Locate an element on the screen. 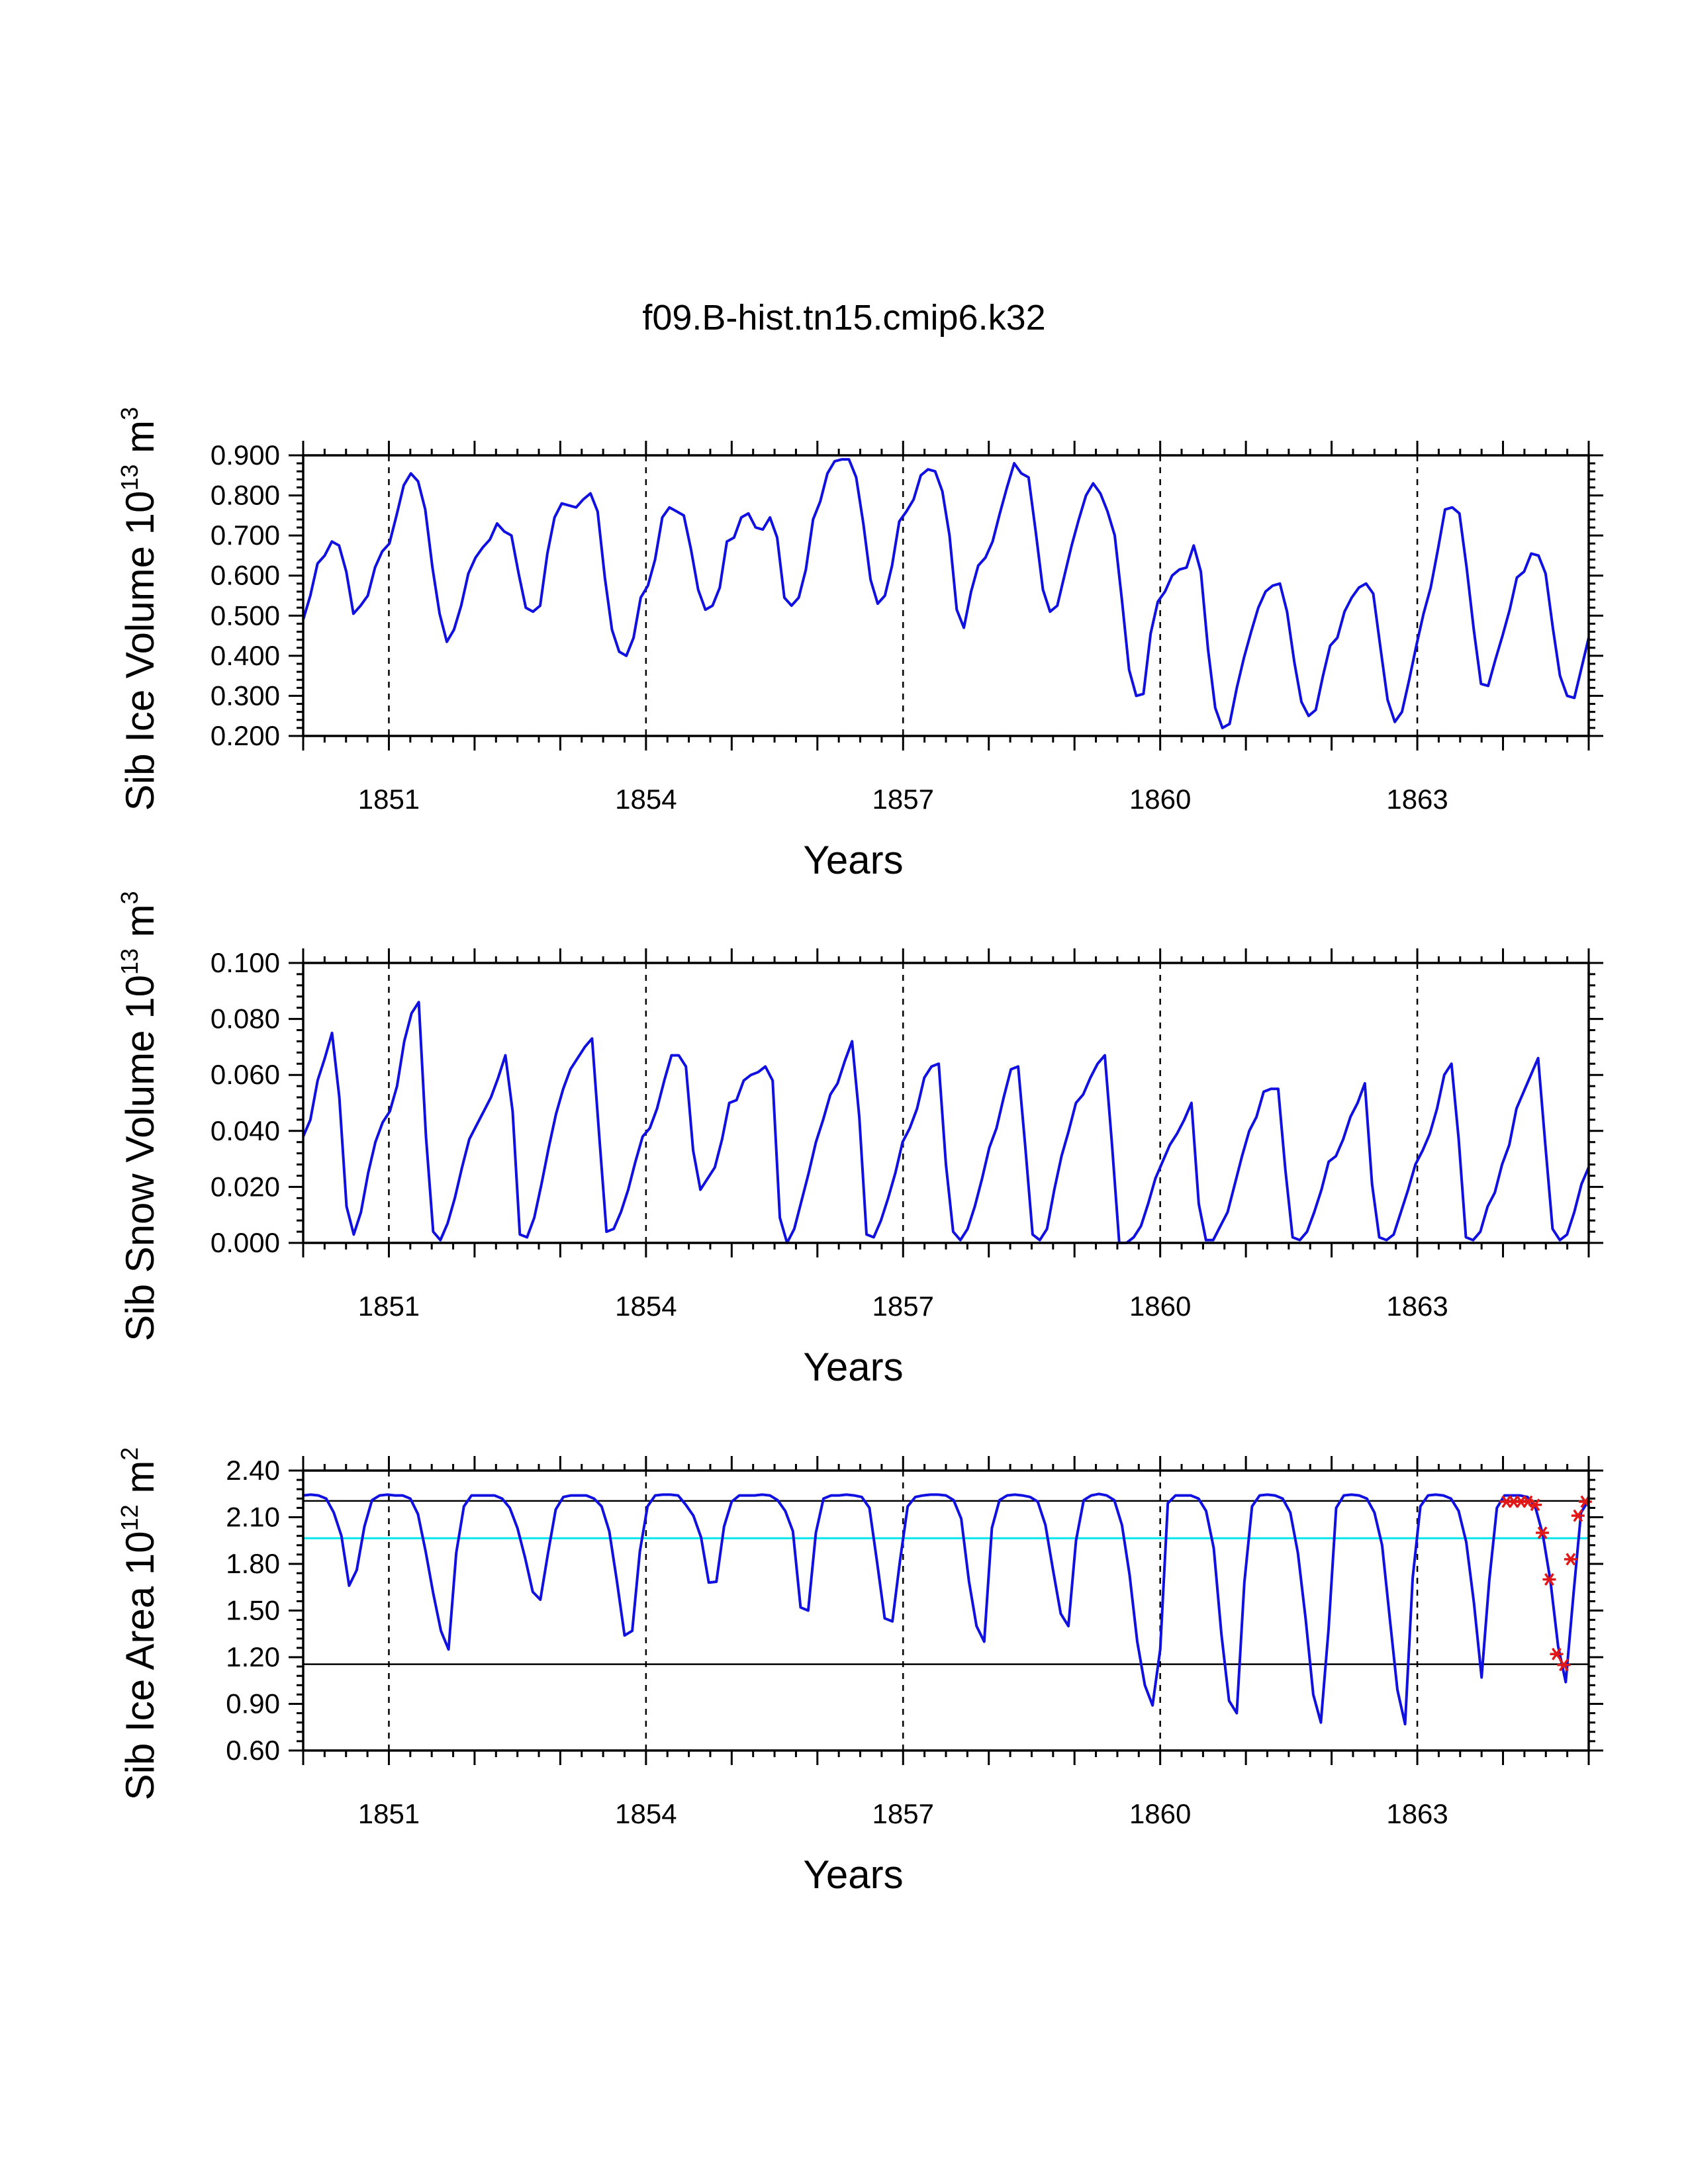 The image size is (1688, 2184). y-axis-title-ylabel: Sib Ice Area is located at coordinates (140, 1687).